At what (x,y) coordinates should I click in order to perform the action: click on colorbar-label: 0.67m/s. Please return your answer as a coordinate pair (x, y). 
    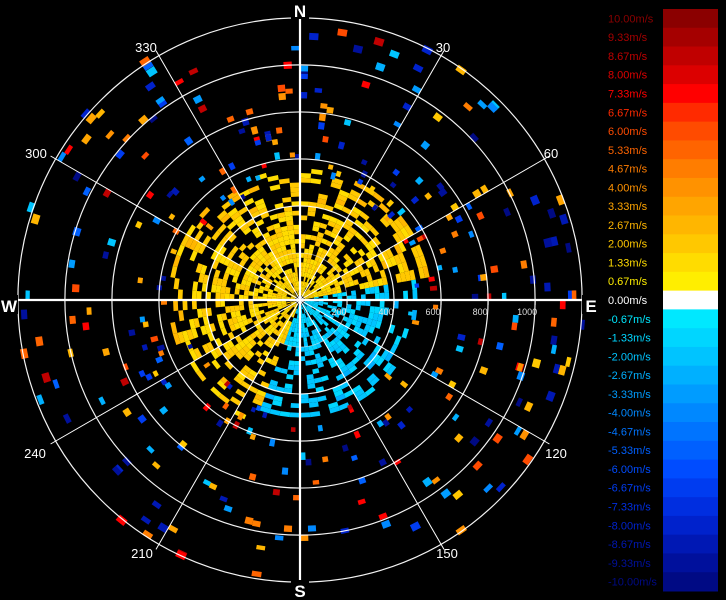
    Looking at the image, I should click on (628, 282).